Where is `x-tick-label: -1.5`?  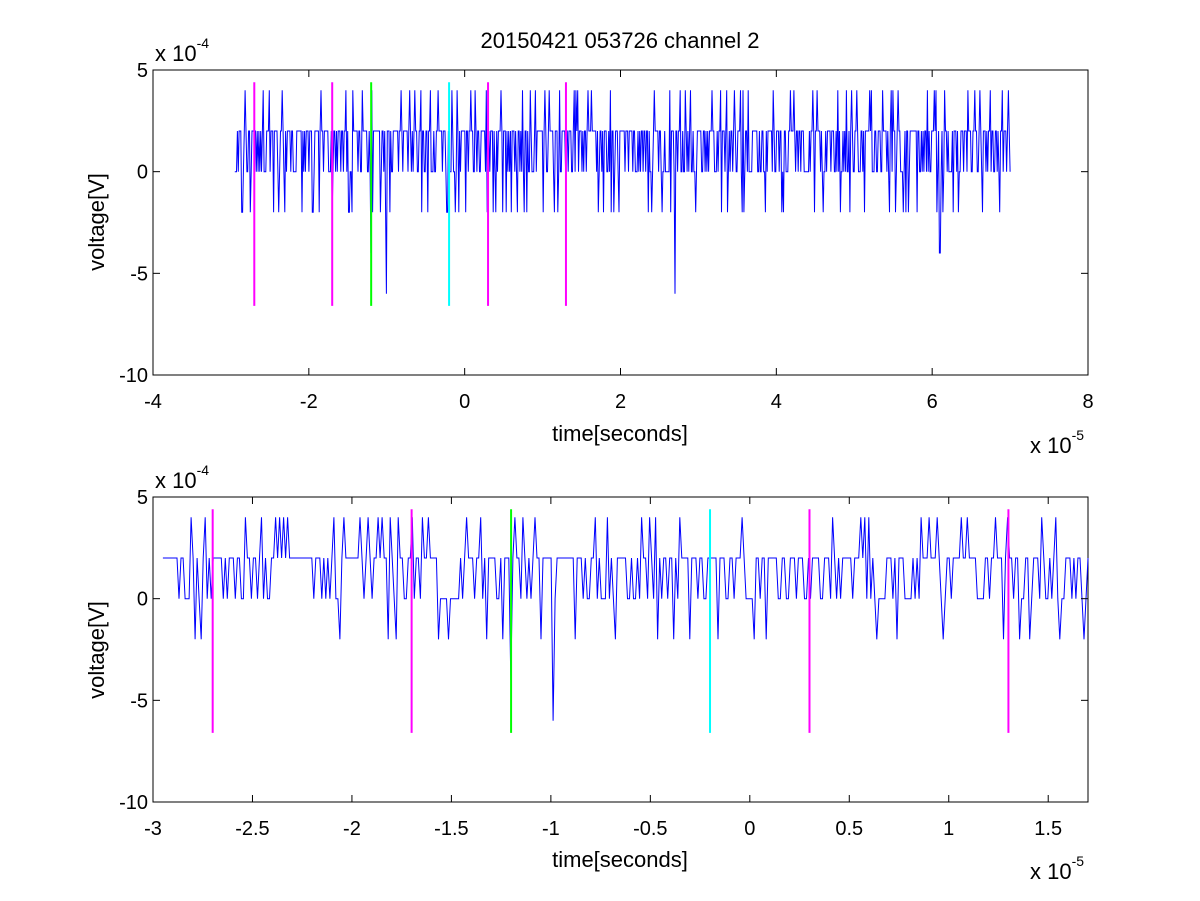 x-tick-label: -1.5 is located at coordinates (451, 829).